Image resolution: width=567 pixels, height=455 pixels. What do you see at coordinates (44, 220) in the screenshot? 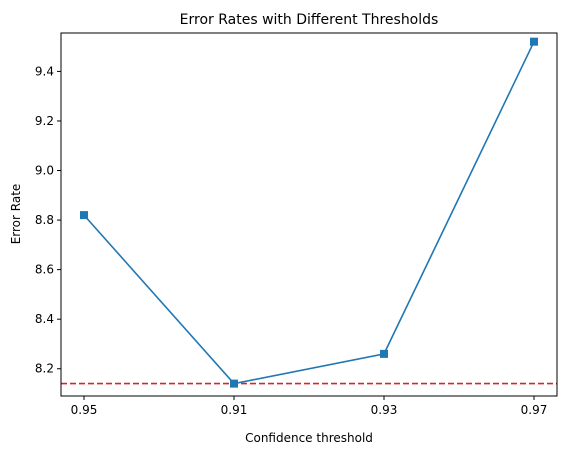
I see `y-tick-label: 8.8` at bounding box center [44, 220].